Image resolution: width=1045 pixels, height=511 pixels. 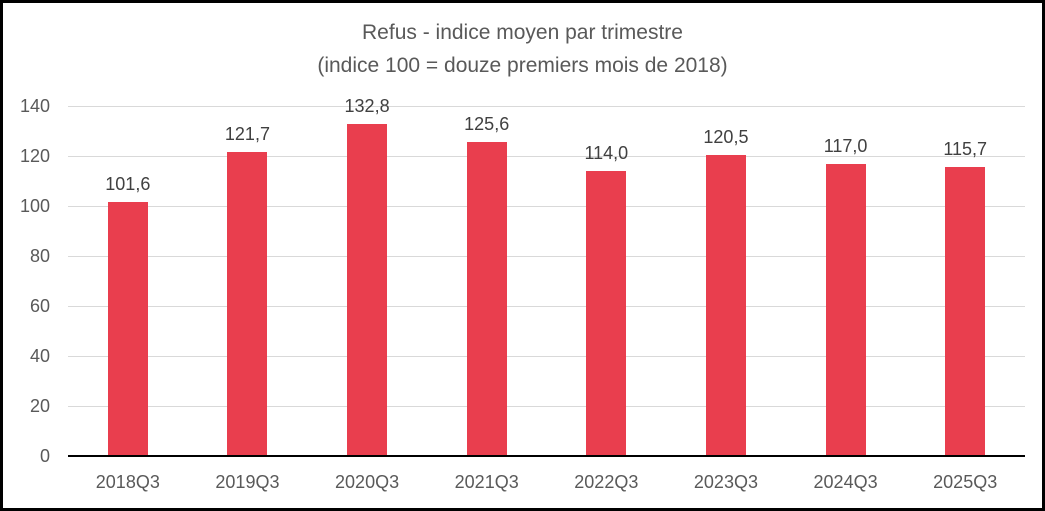 I want to click on bar-2024Q3, so click(x=845, y=309).